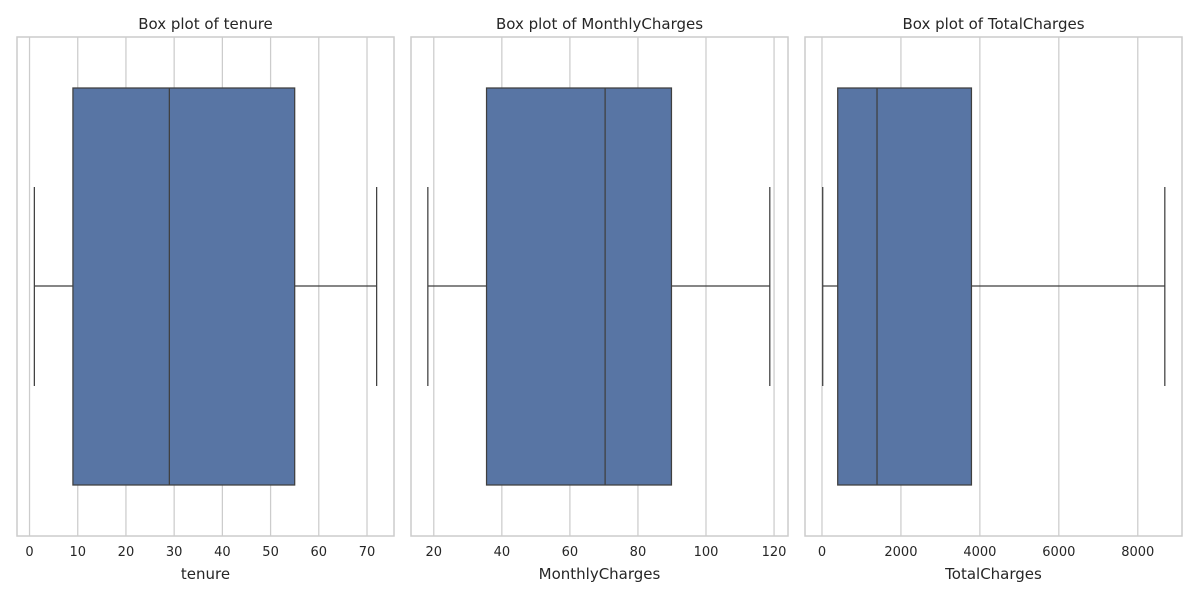 The image size is (1200, 604). Describe the element at coordinates (77, 552) in the screenshot. I see `x-tick-label: 10` at that location.